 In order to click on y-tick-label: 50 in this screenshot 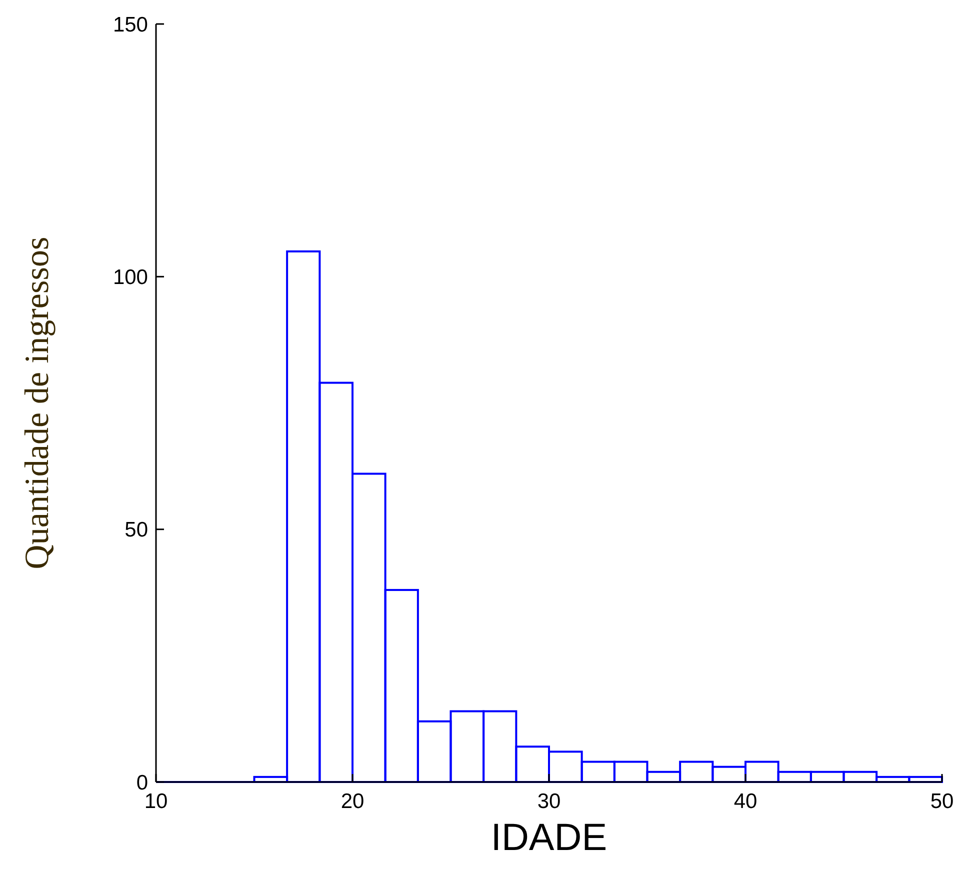, I will do `click(136, 530)`.